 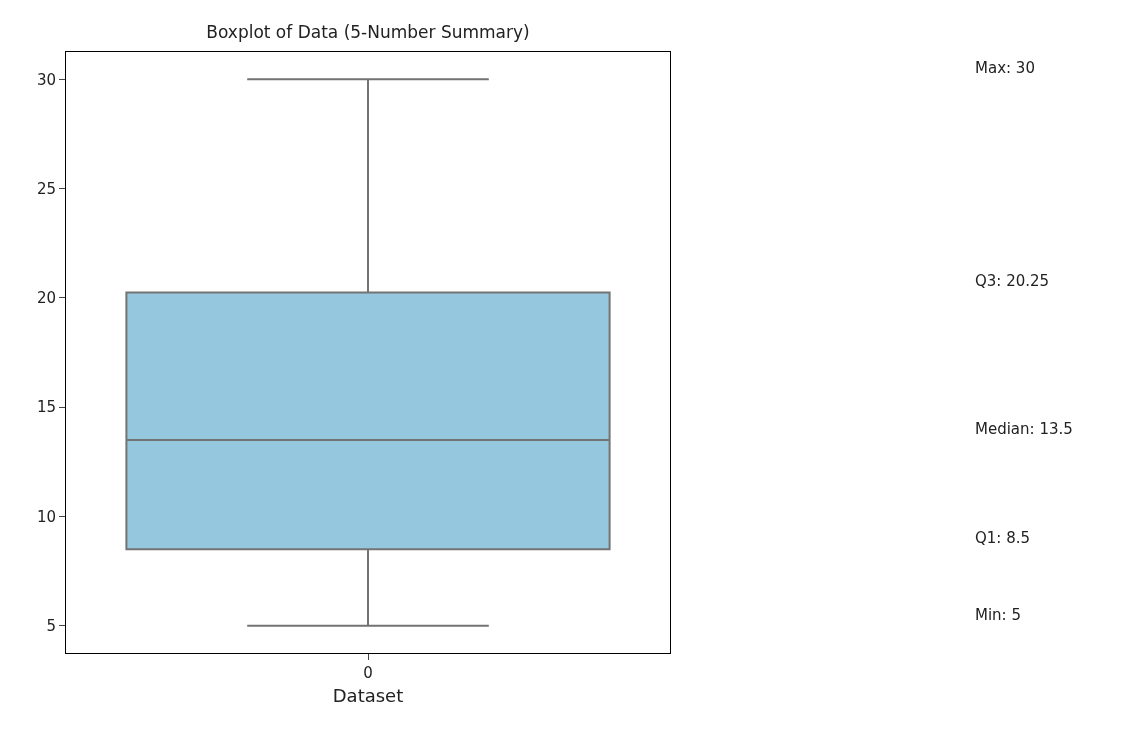 What do you see at coordinates (1003, 538) in the screenshot?
I see `text: Q1: 8.5` at bounding box center [1003, 538].